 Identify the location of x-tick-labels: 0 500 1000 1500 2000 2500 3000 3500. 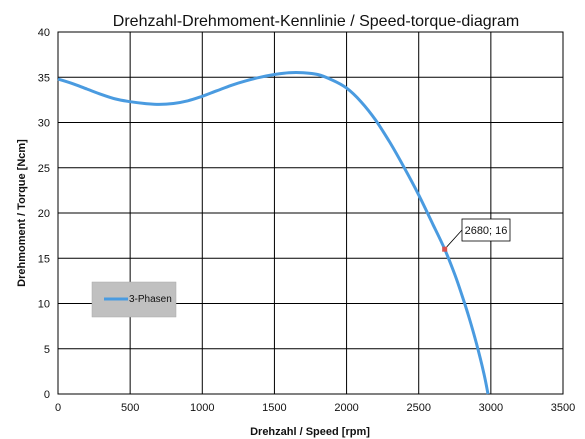
(315, 408).